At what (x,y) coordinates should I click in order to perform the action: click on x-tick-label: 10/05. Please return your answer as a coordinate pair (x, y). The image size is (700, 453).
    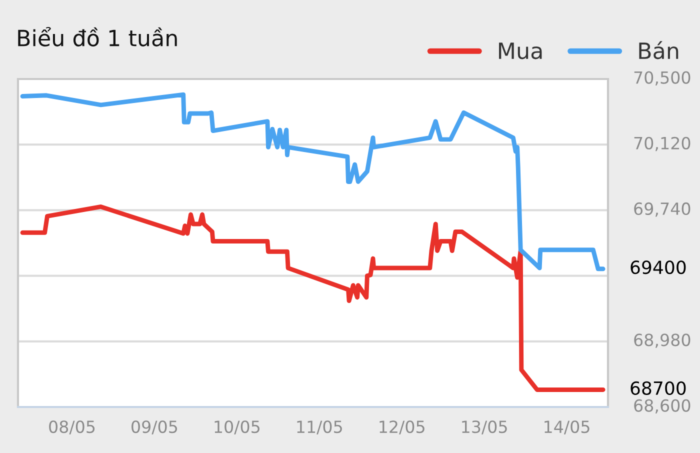
    Looking at the image, I should click on (237, 427).